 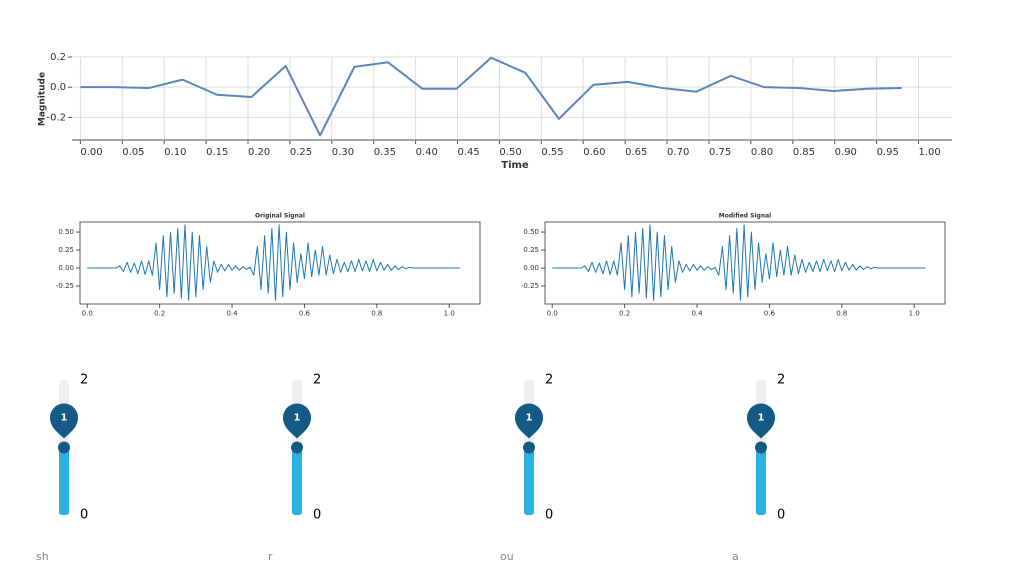 What do you see at coordinates (552, 152) in the screenshot?
I see `x-tick-label: 0.55` at bounding box center [552, 152].